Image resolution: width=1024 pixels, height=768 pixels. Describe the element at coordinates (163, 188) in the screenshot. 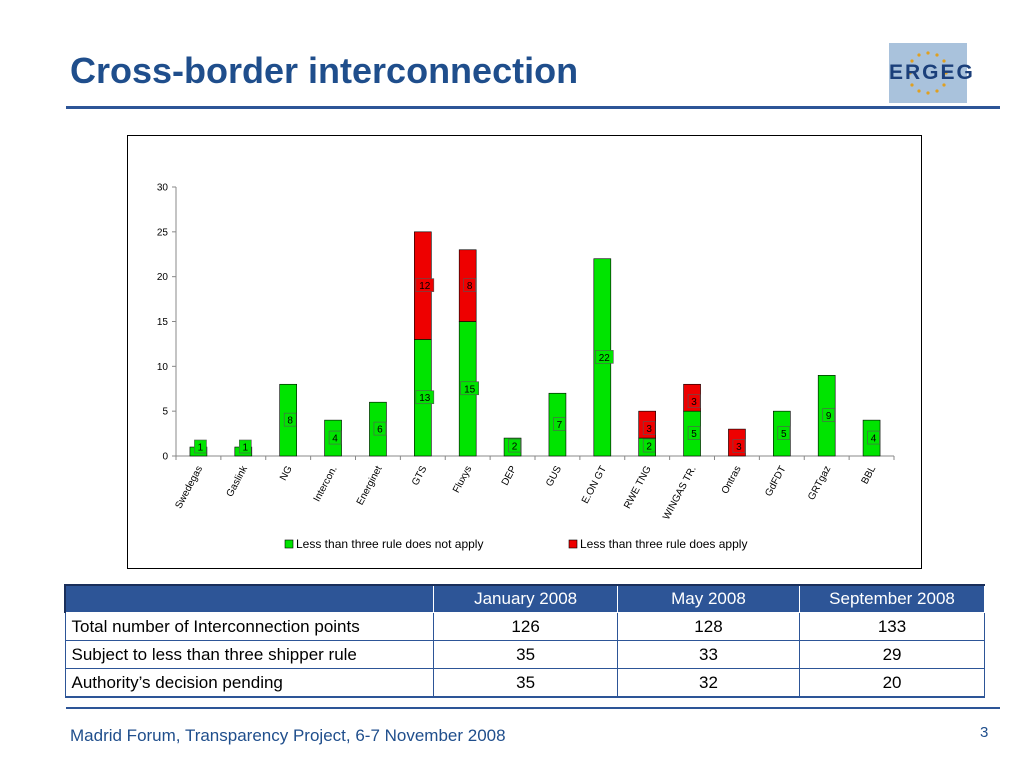

I see `y-tick-label: 30` at that location.